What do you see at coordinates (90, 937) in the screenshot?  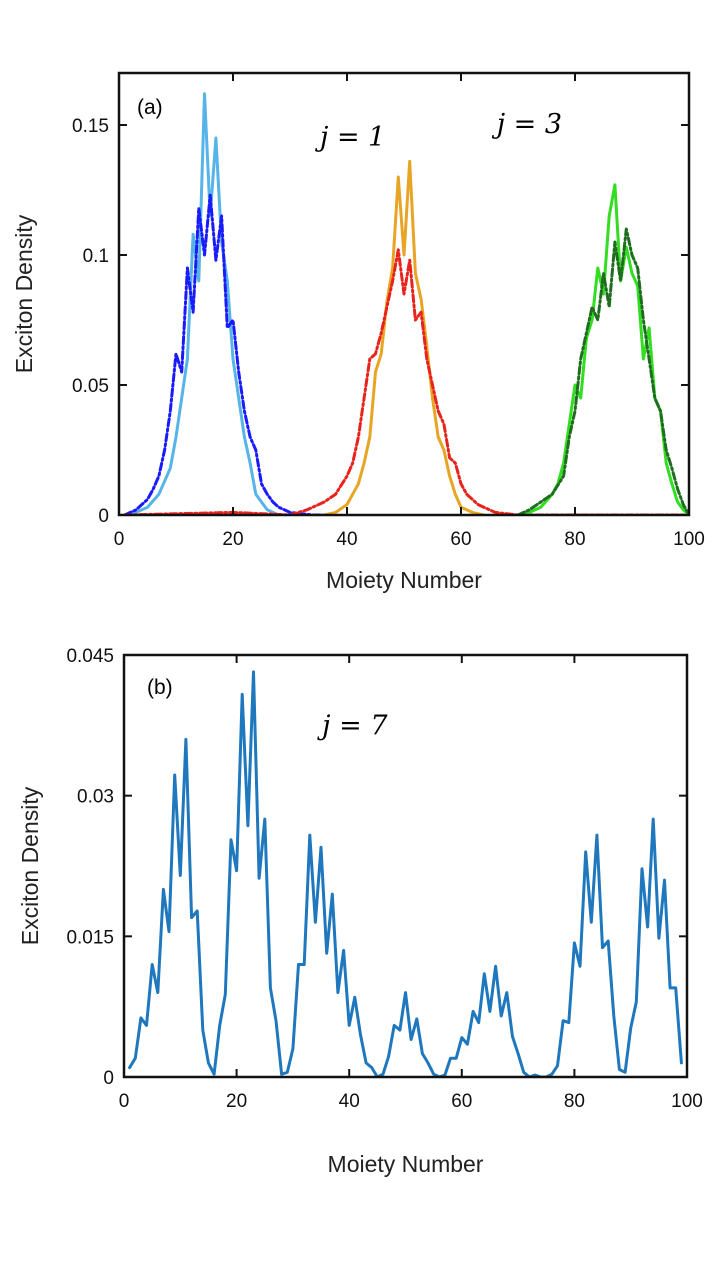 I see `y-tick-label: 0.015` at bounding box center [90, 937].